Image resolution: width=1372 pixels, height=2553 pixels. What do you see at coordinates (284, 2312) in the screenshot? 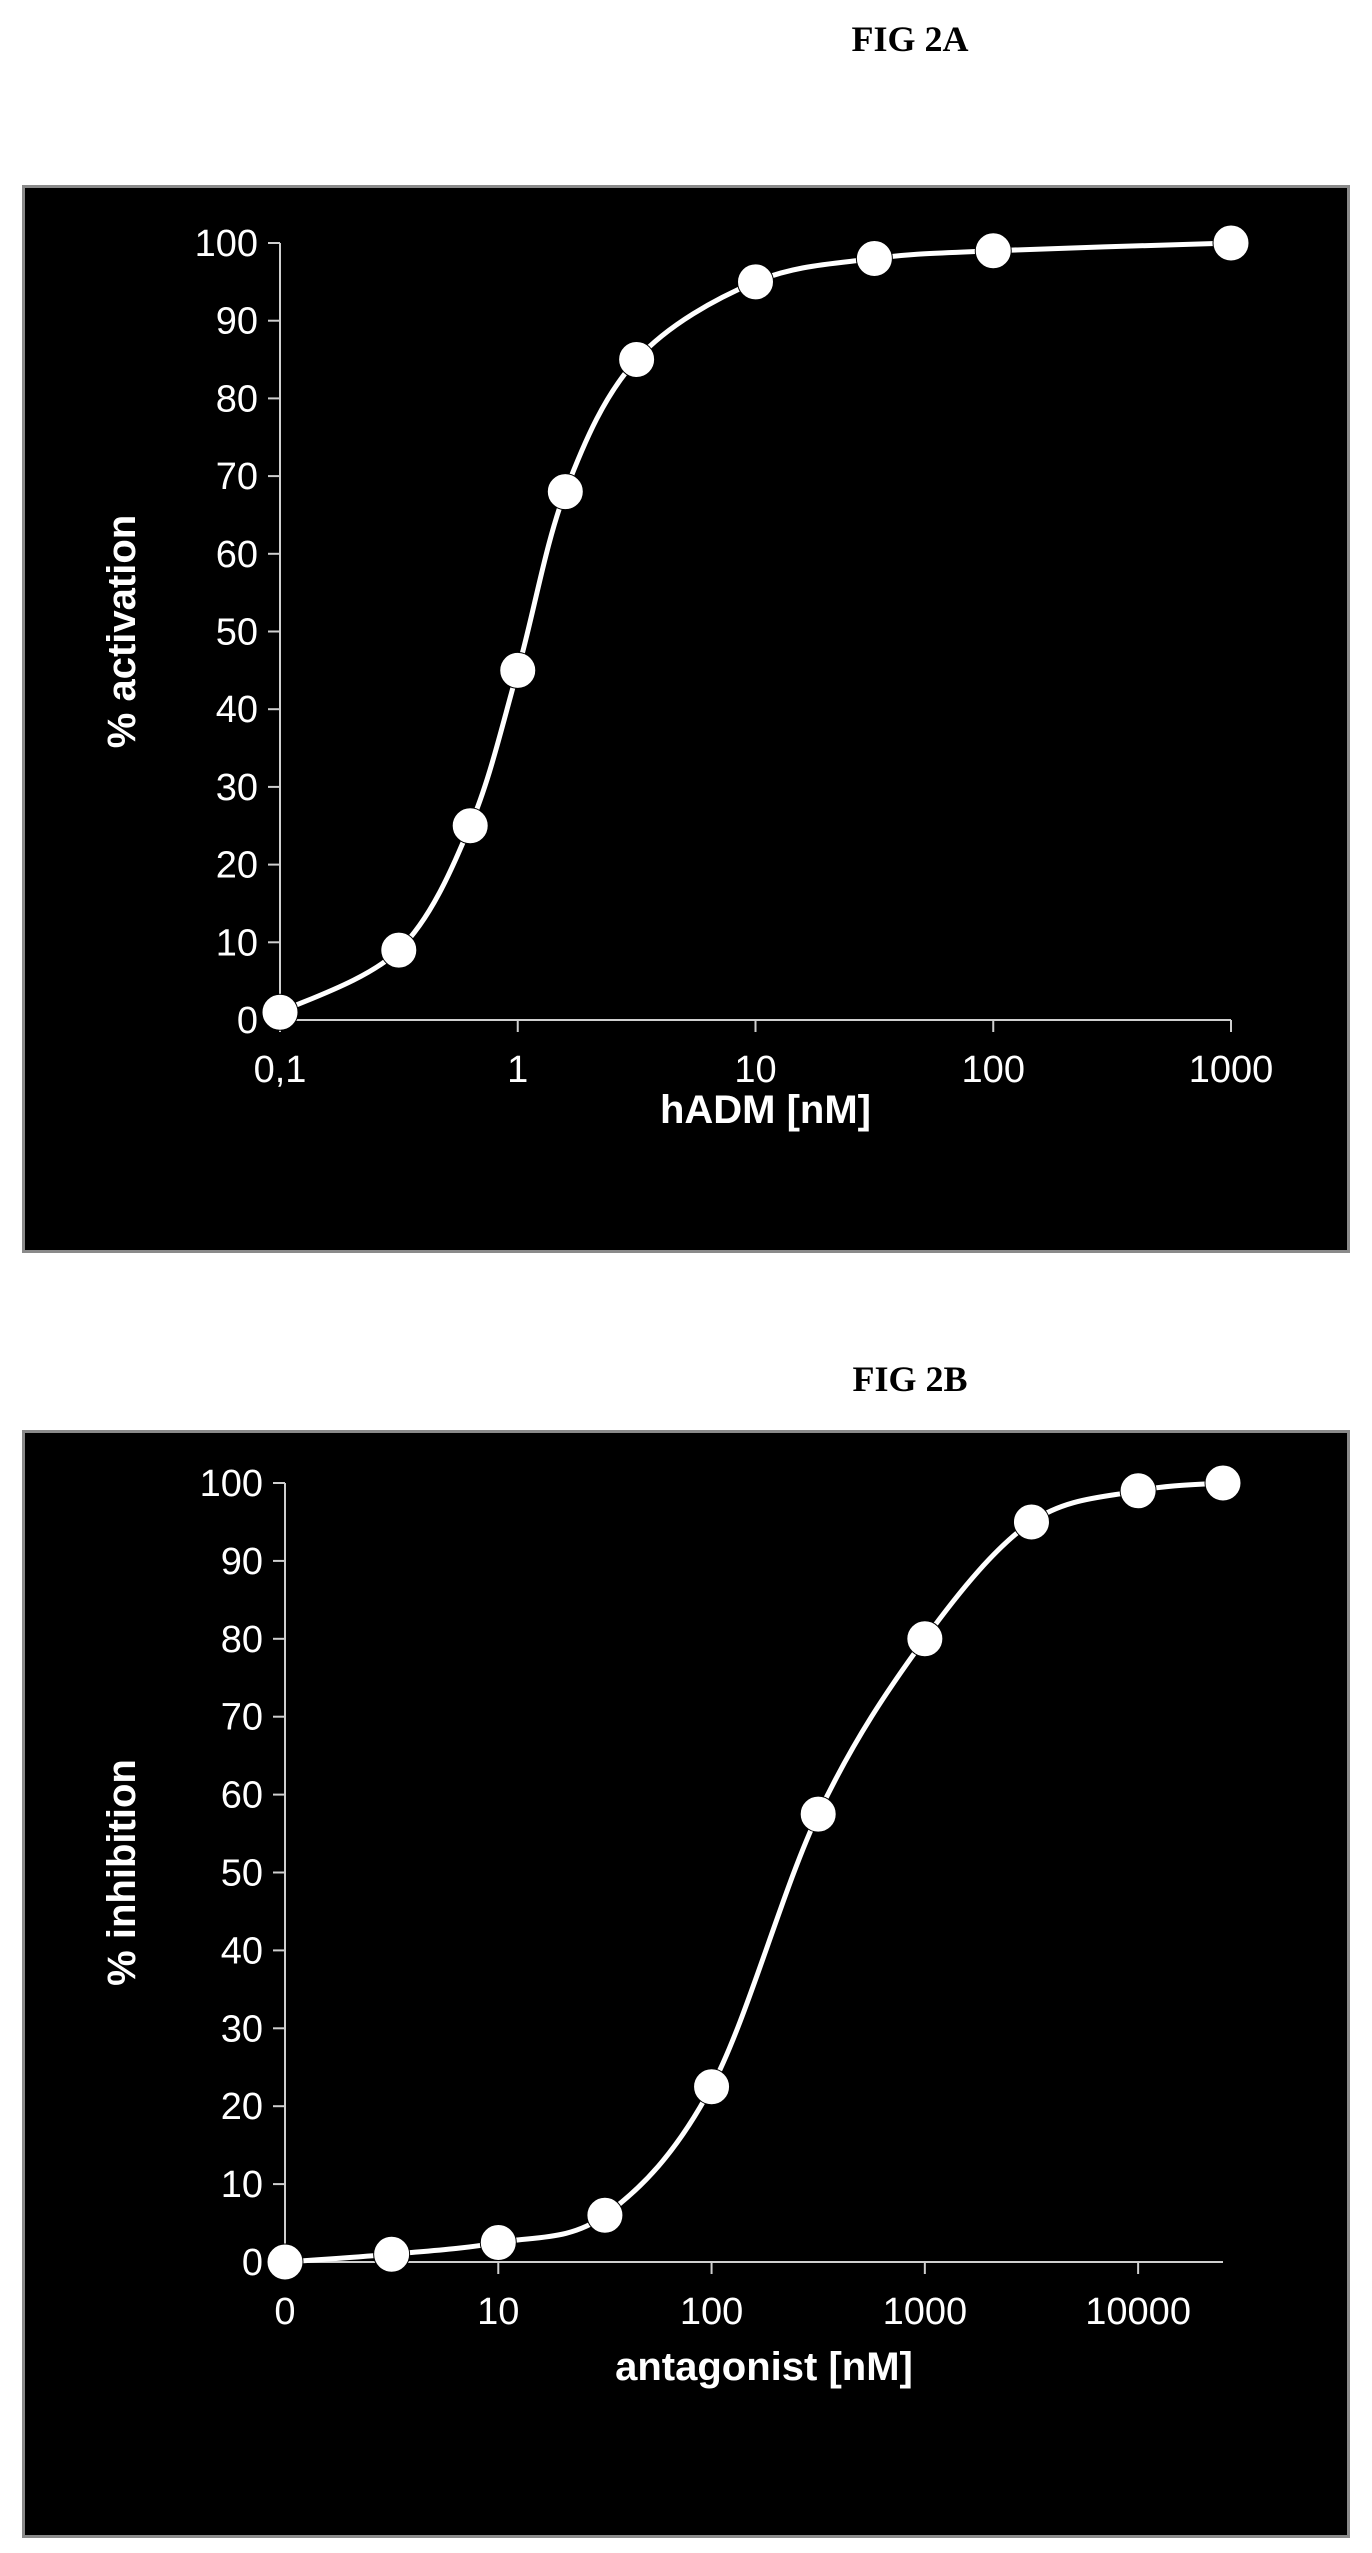
I see `x-tick-label: 0` at bounding box center [284, 2312].